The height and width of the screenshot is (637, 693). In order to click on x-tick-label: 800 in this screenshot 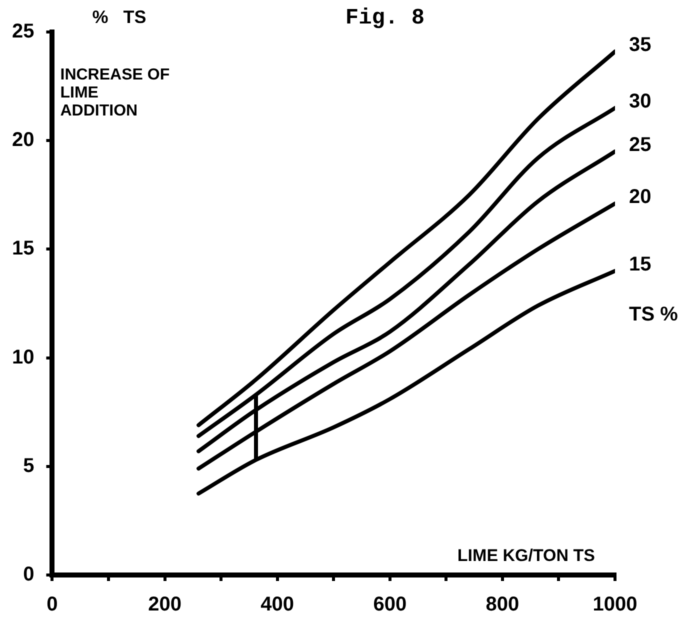, I will do `click(503, 605)`.